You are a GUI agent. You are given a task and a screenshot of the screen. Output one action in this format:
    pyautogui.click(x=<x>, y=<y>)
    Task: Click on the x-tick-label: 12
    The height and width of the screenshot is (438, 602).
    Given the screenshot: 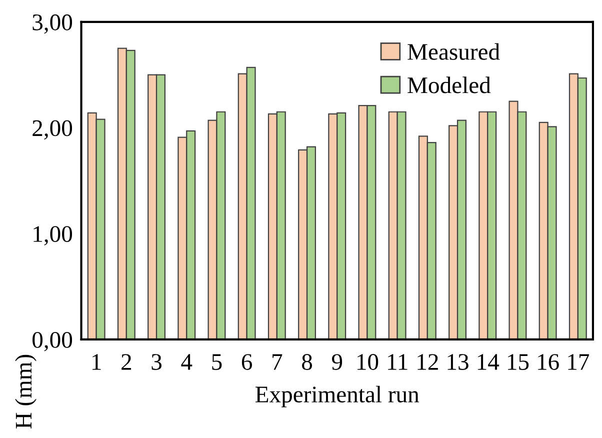 What is the action you would take?
    pyautogui.click(x=428, y=362)
    